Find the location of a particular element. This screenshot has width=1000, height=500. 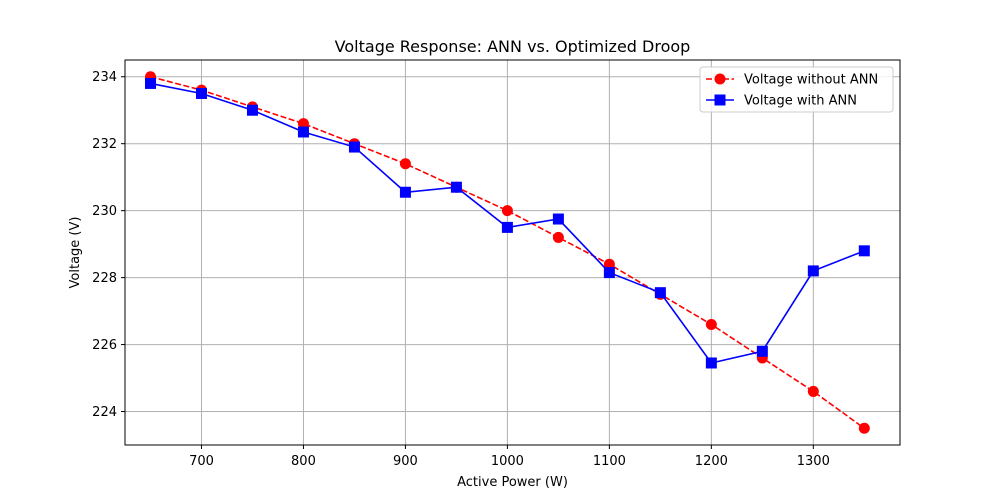

y-tick-label: 228 is located at coordinates (104, 278).